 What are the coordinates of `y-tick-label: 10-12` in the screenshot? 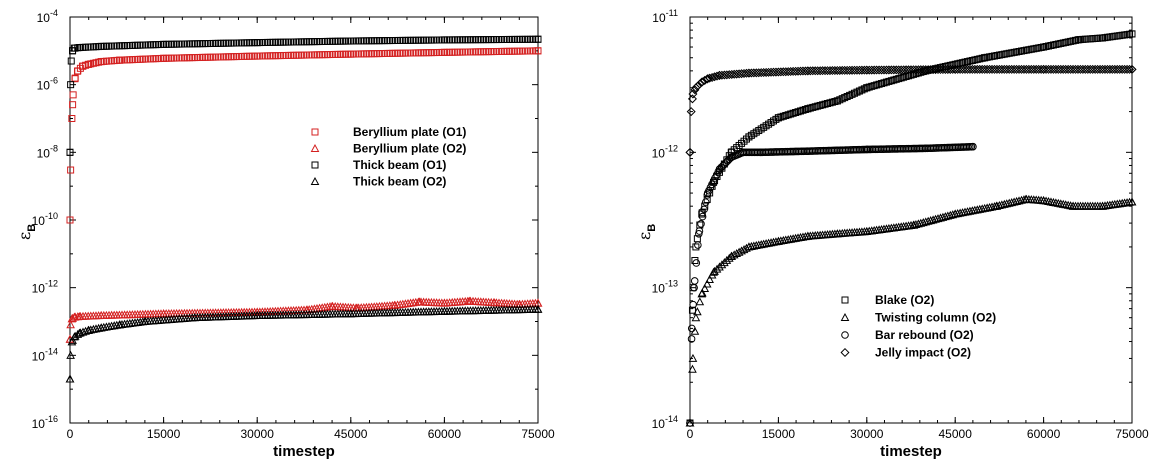 It's located at (45, 287).